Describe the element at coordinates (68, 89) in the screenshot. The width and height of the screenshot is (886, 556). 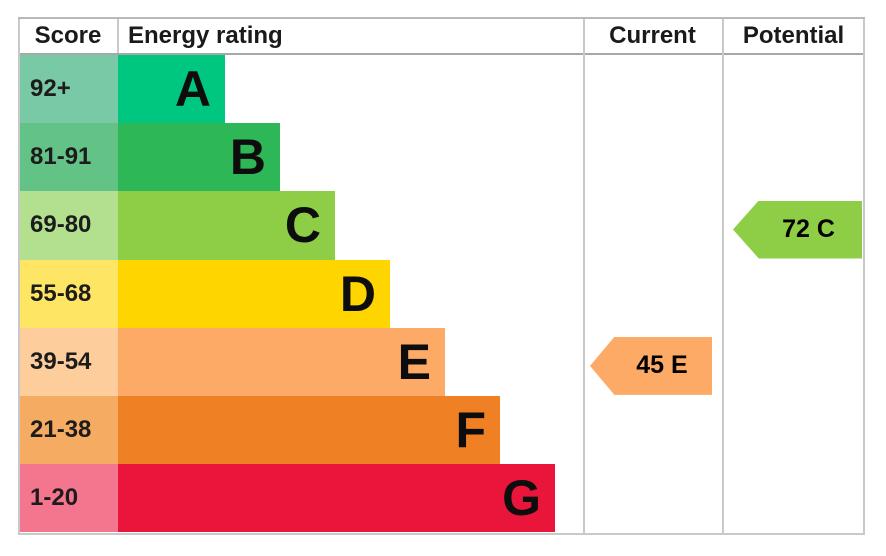
I see `score-cell: 92+` at that location.